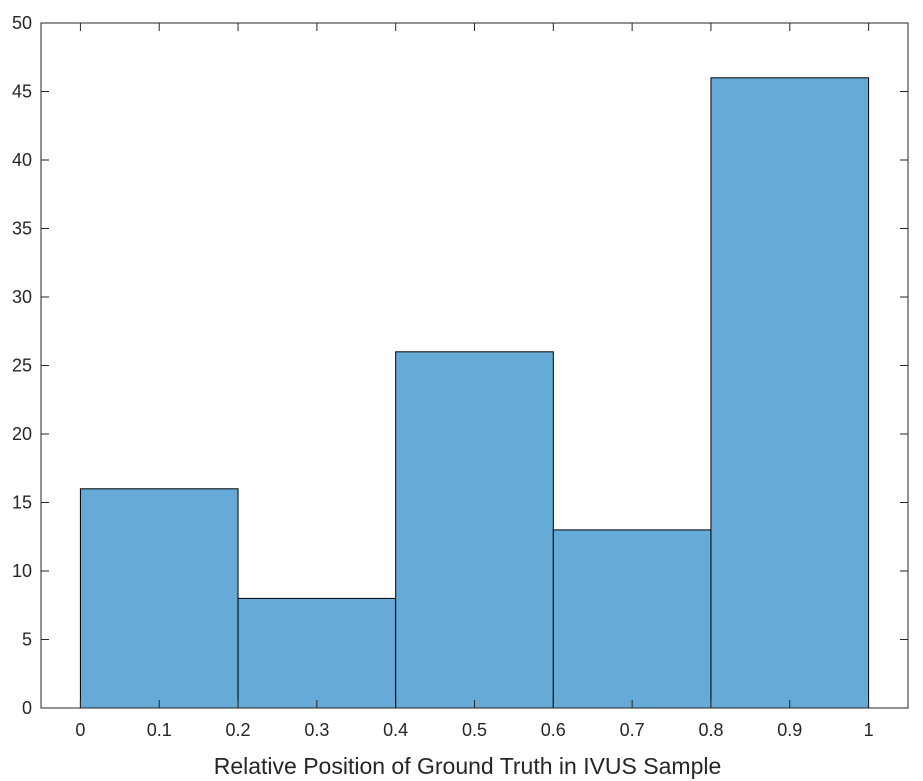 The width and height of the screenshot is (923, 781). I want to click on y-tick-label: 15, so click(22, 503).